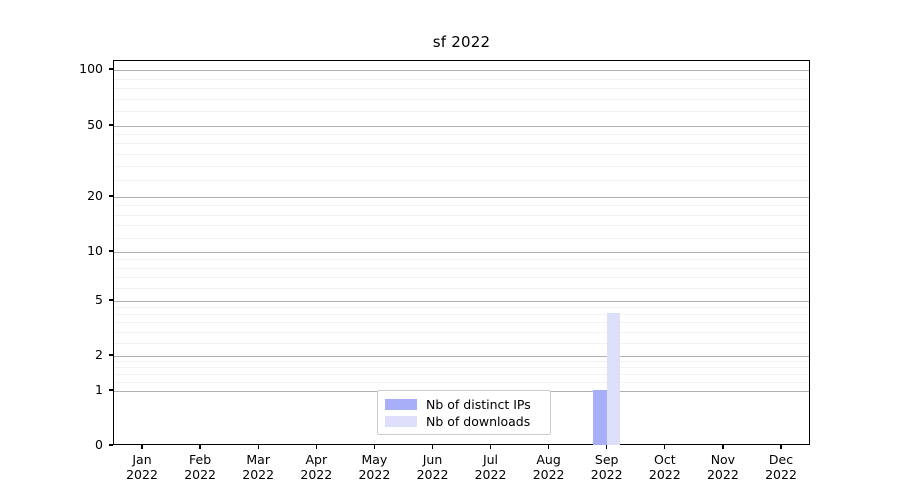  I want to click on x-tick-label: Aug 2022, so click(549, 467).